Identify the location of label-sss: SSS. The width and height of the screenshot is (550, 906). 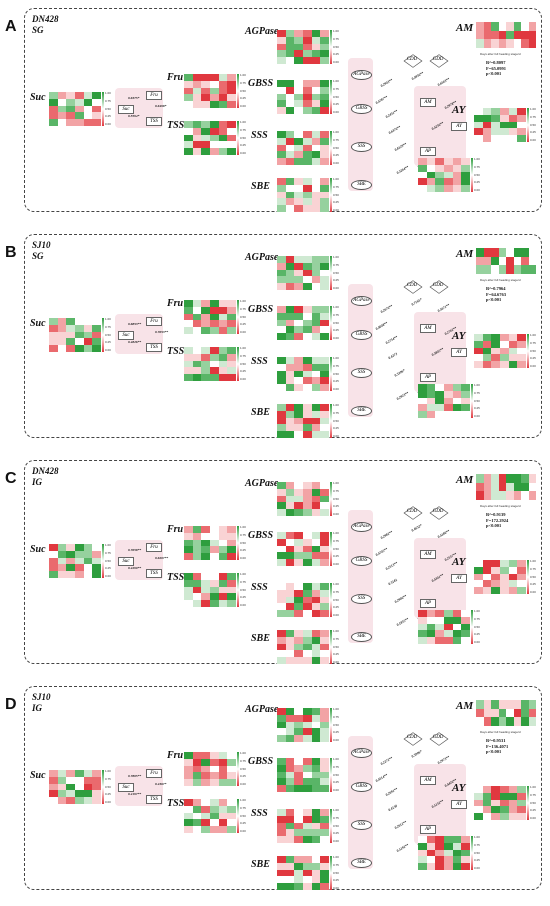
(259, 813).